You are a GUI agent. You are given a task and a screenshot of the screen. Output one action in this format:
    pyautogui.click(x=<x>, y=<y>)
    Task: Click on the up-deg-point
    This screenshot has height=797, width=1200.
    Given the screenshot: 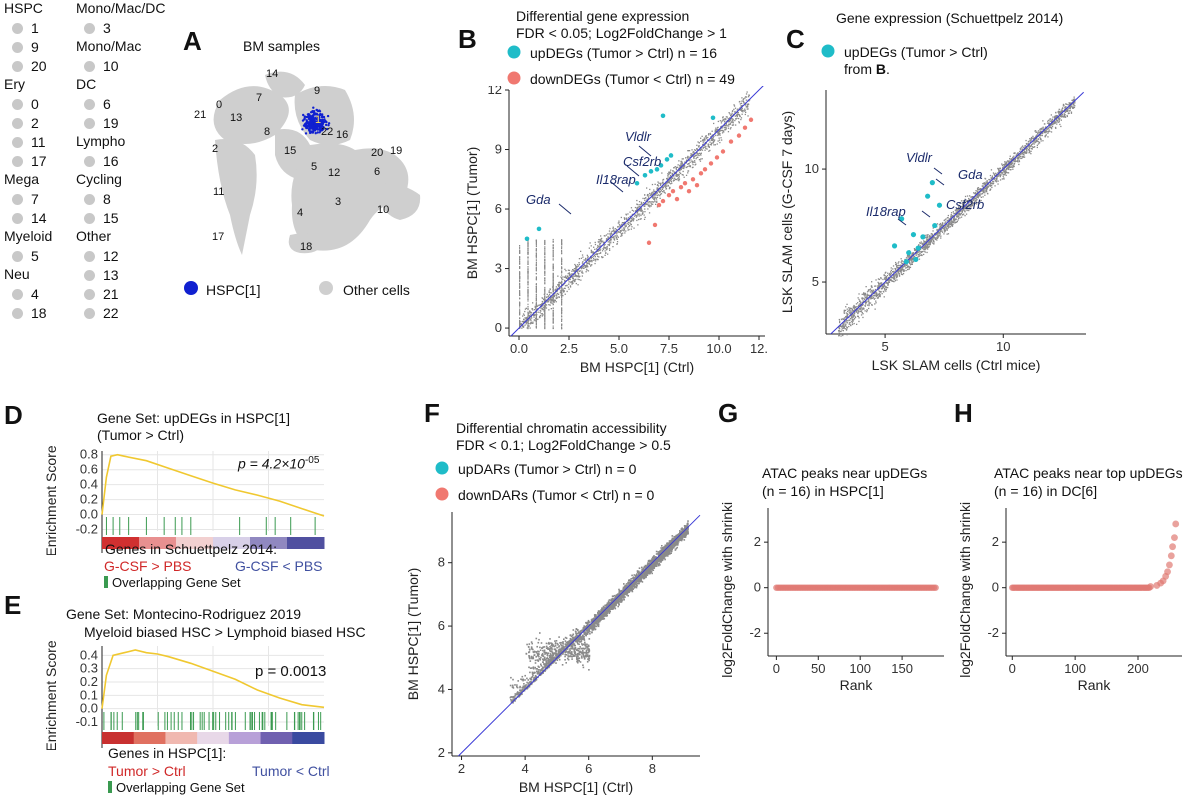 What is the action you would take?
    pyautogui.click(x=645, y=175)
    